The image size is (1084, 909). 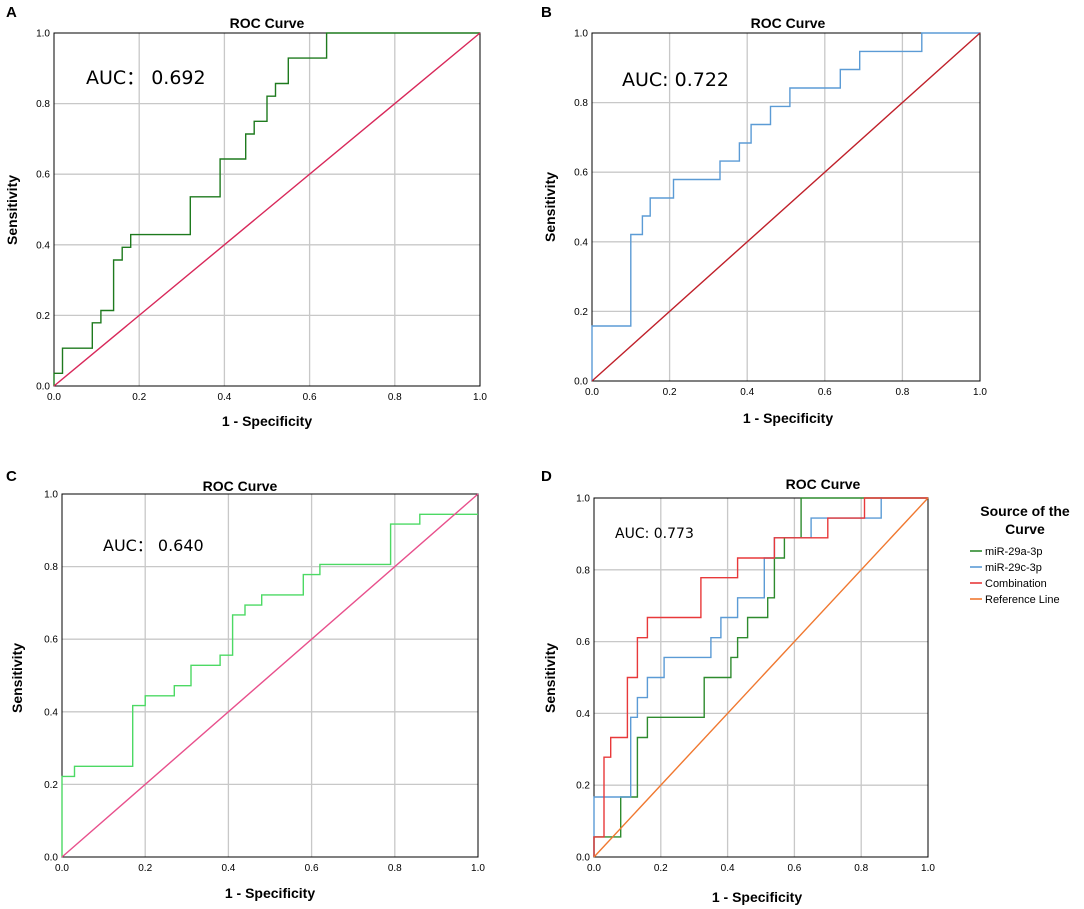 I want to click on legend-title-line-1: Source of the, so click(x=1025, y=511).